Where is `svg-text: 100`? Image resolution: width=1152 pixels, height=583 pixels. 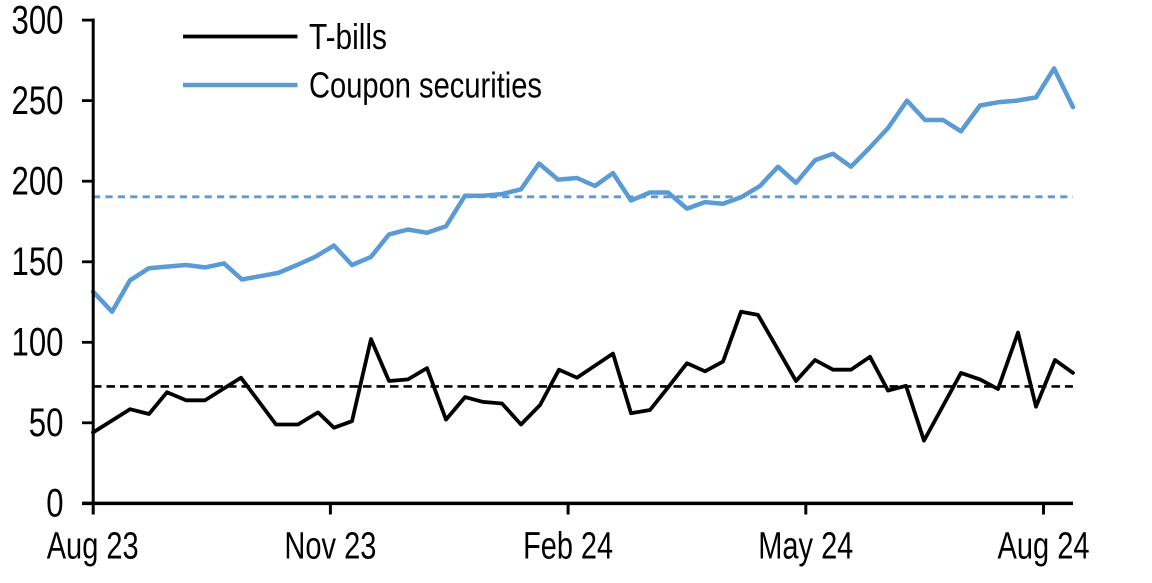
svg-text: 100 is located at coordinates (38, 343).